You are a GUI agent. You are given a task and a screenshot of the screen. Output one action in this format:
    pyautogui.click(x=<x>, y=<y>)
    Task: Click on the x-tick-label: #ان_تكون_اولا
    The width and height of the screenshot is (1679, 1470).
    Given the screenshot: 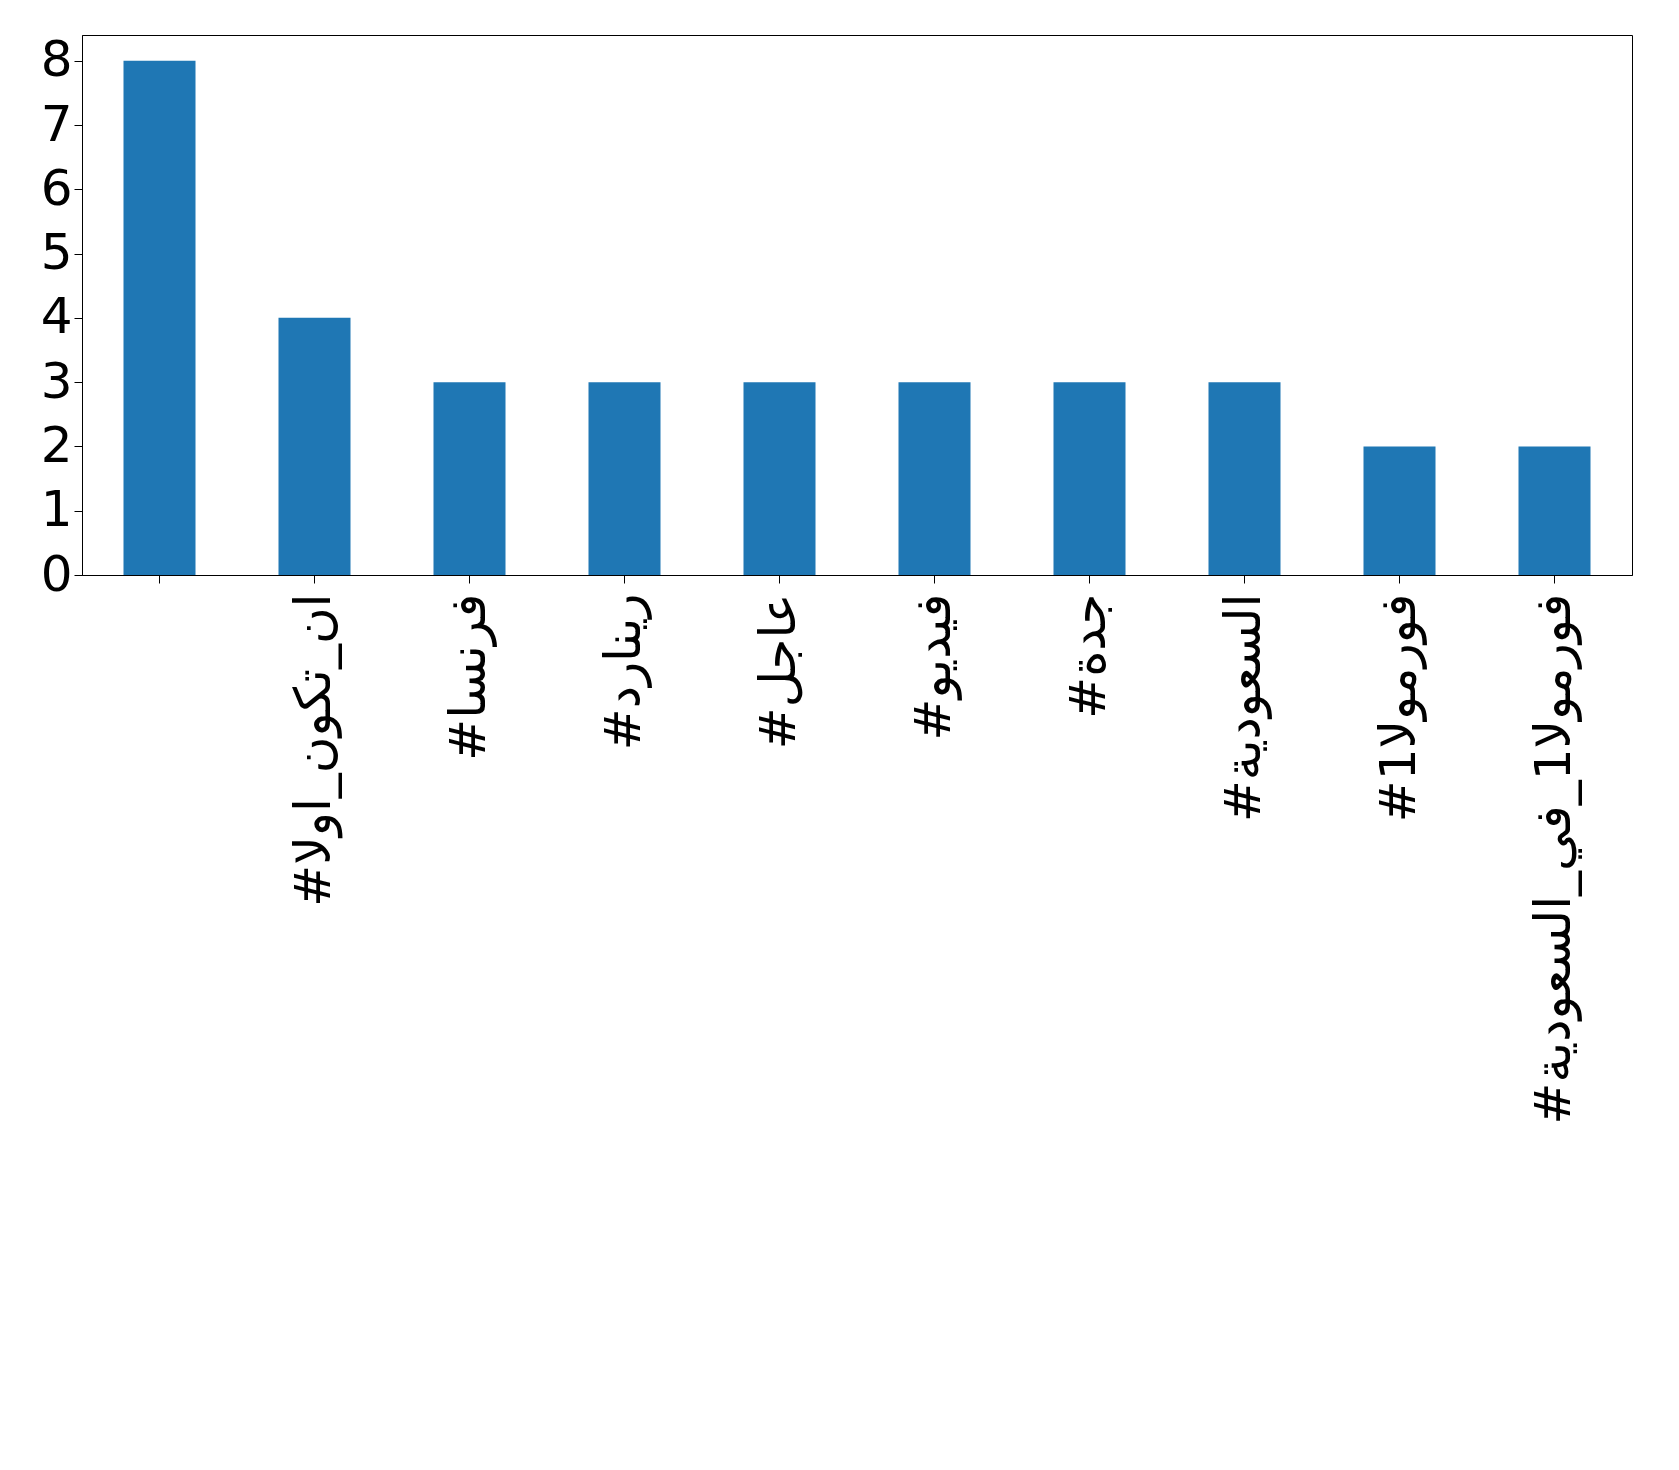 What is the action you would take?
    pyautogui.click(x=313, y=750)
    